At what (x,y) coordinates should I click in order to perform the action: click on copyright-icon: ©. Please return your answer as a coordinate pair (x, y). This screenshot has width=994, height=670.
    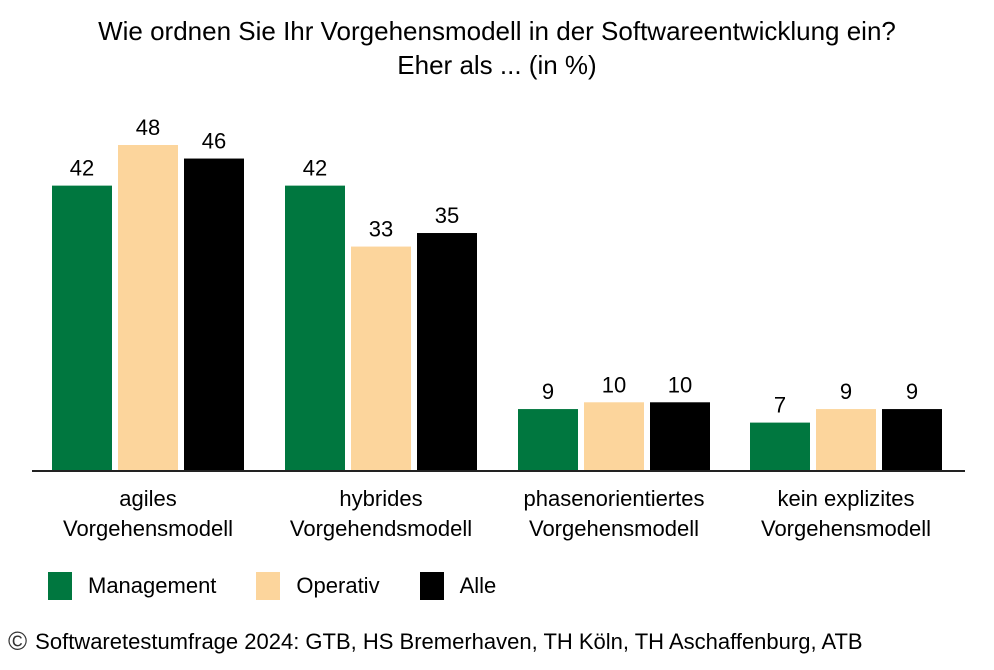
    Looking at the image, I should click on (18, 641).